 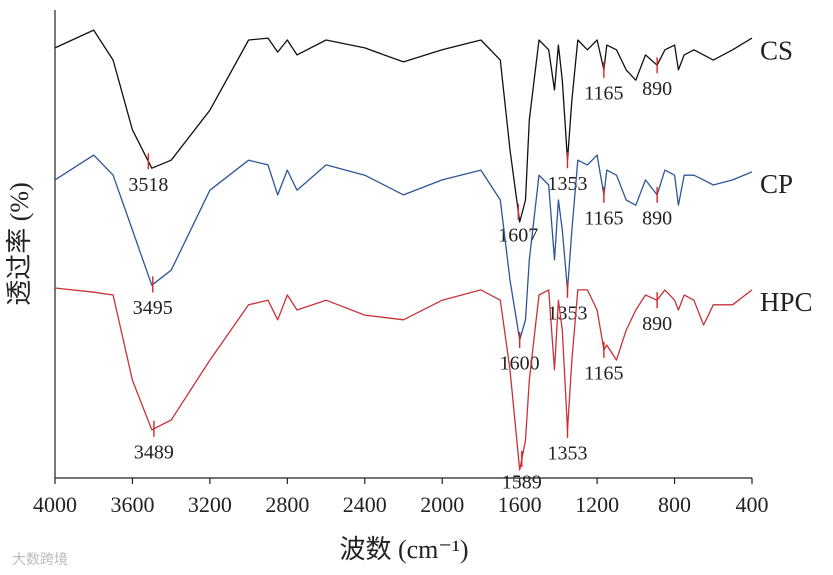 What do you see at coordinates (287, 504) in the screenshot?
I see `x-tick-label: 2800` at bounding box center [287, 504].